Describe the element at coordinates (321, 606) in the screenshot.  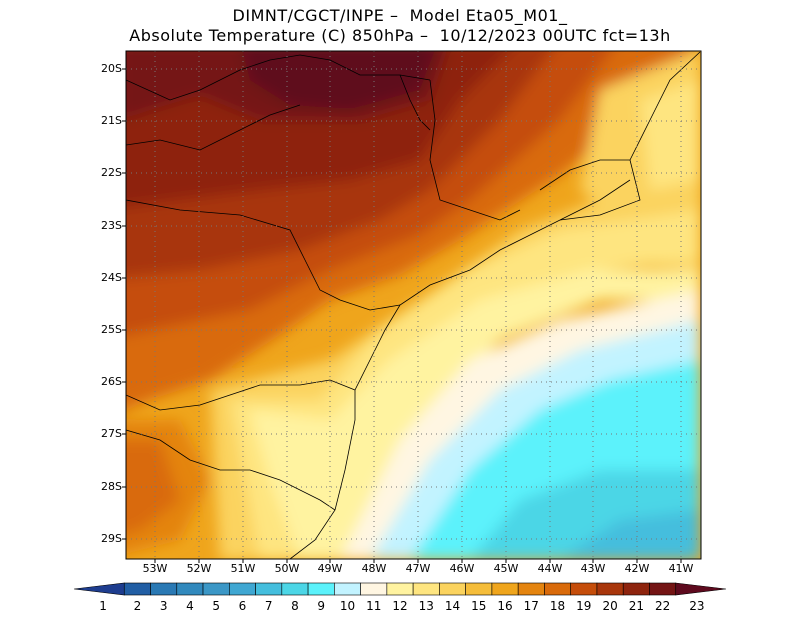
I see `colorbar-label: 9` at that location.